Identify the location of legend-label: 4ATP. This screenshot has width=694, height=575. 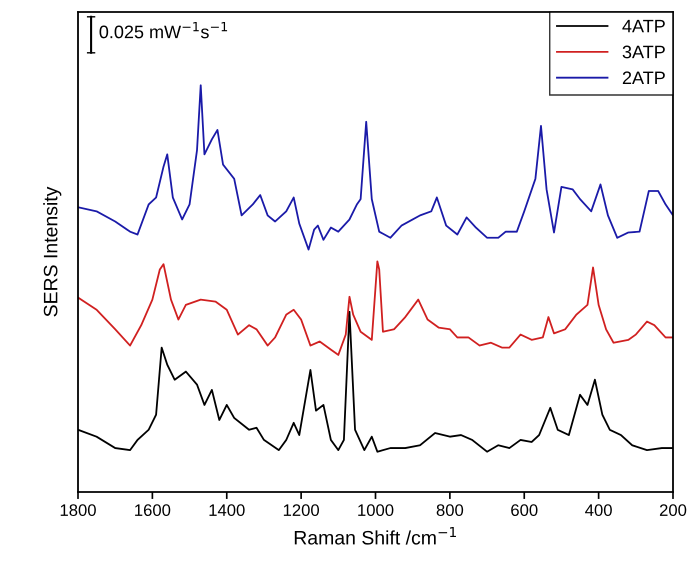
(643, 26).